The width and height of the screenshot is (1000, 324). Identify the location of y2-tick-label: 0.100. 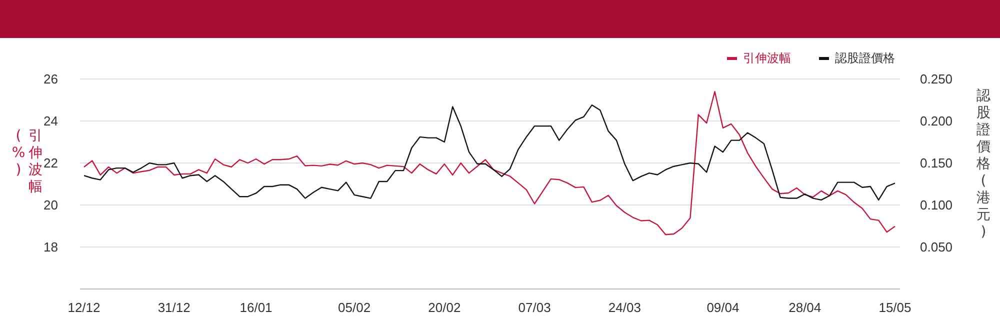
(936, 205).